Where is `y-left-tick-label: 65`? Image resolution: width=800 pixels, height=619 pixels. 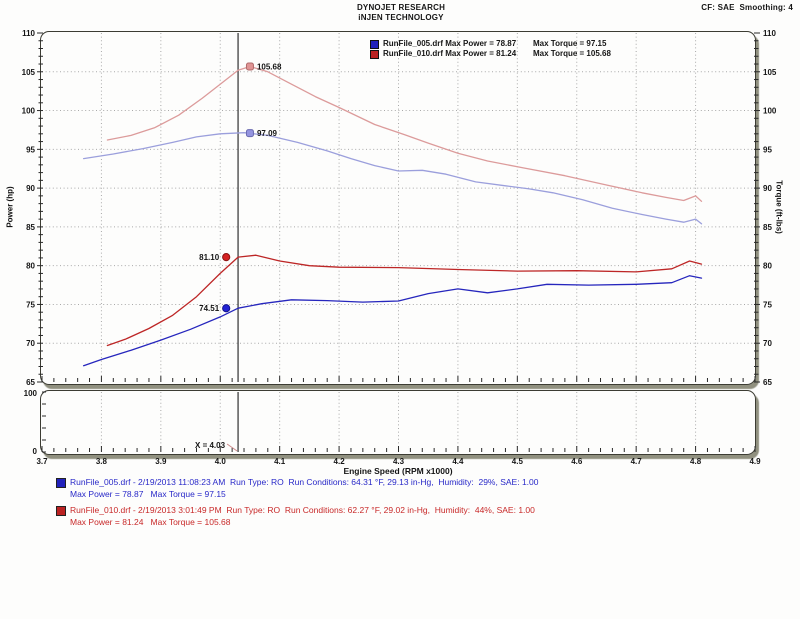 y-left-tick-label: 65 is located at coordinates (30, 382).